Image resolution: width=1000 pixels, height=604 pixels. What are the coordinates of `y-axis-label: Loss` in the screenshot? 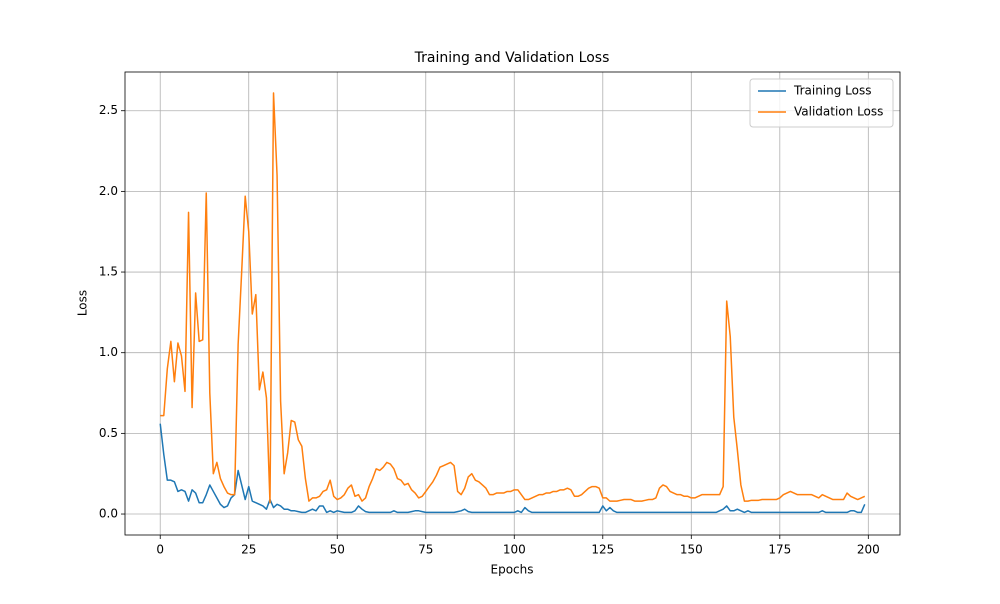 It's located at (83, 303).